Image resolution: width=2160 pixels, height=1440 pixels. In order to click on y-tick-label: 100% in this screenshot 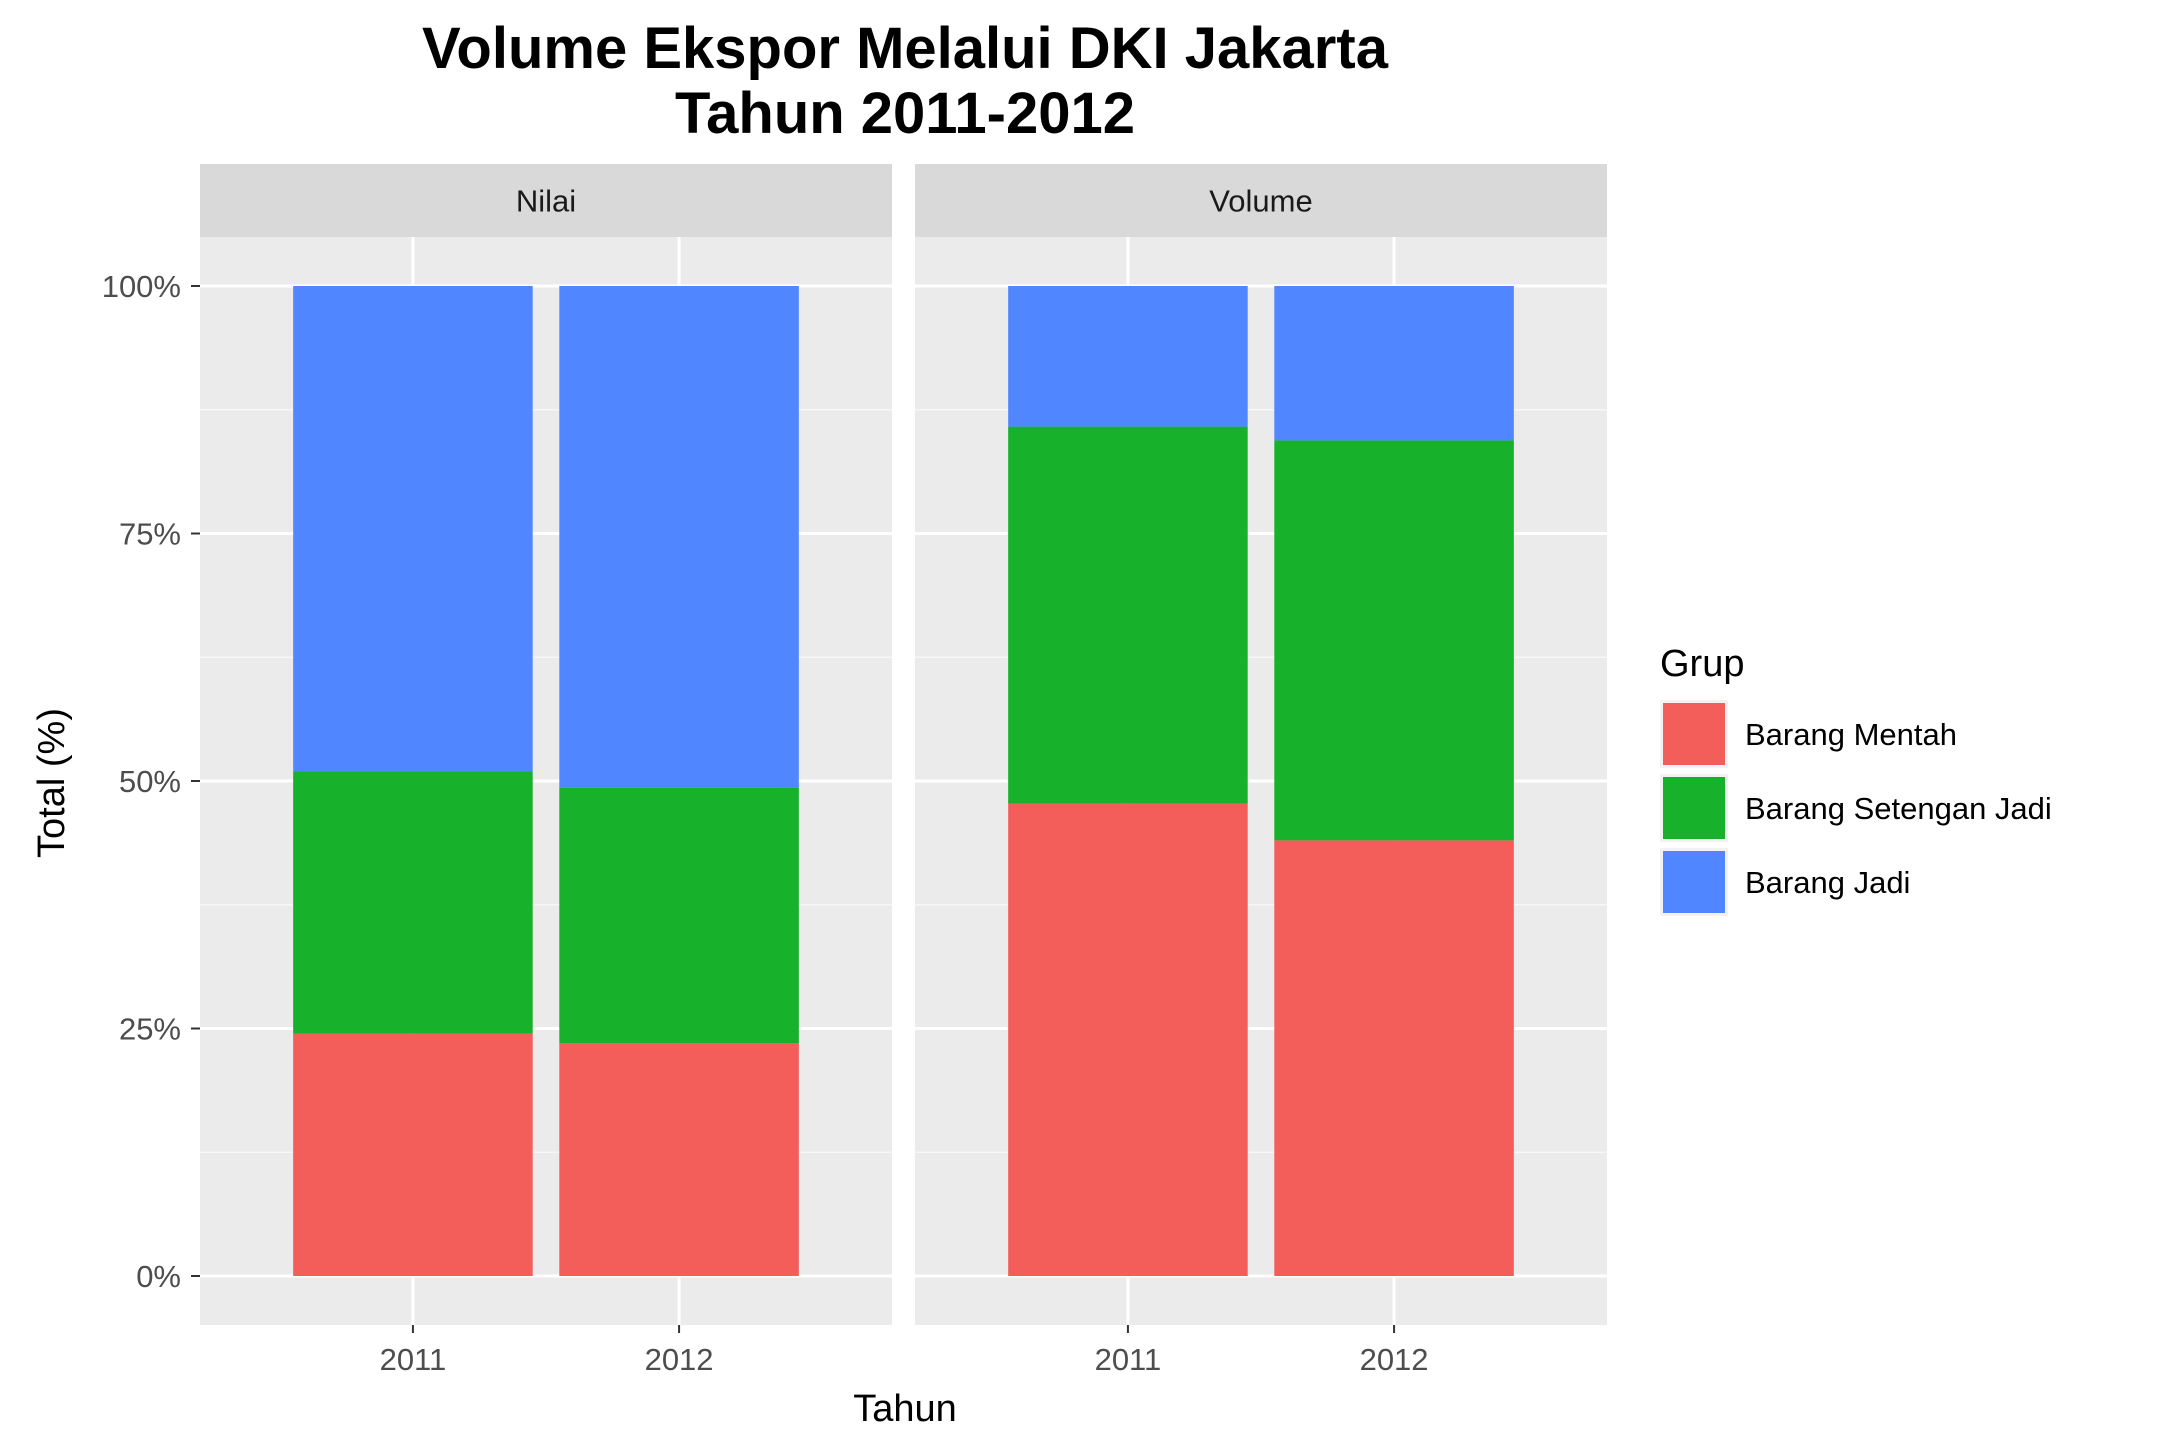, I will do `click(141, 286)`.